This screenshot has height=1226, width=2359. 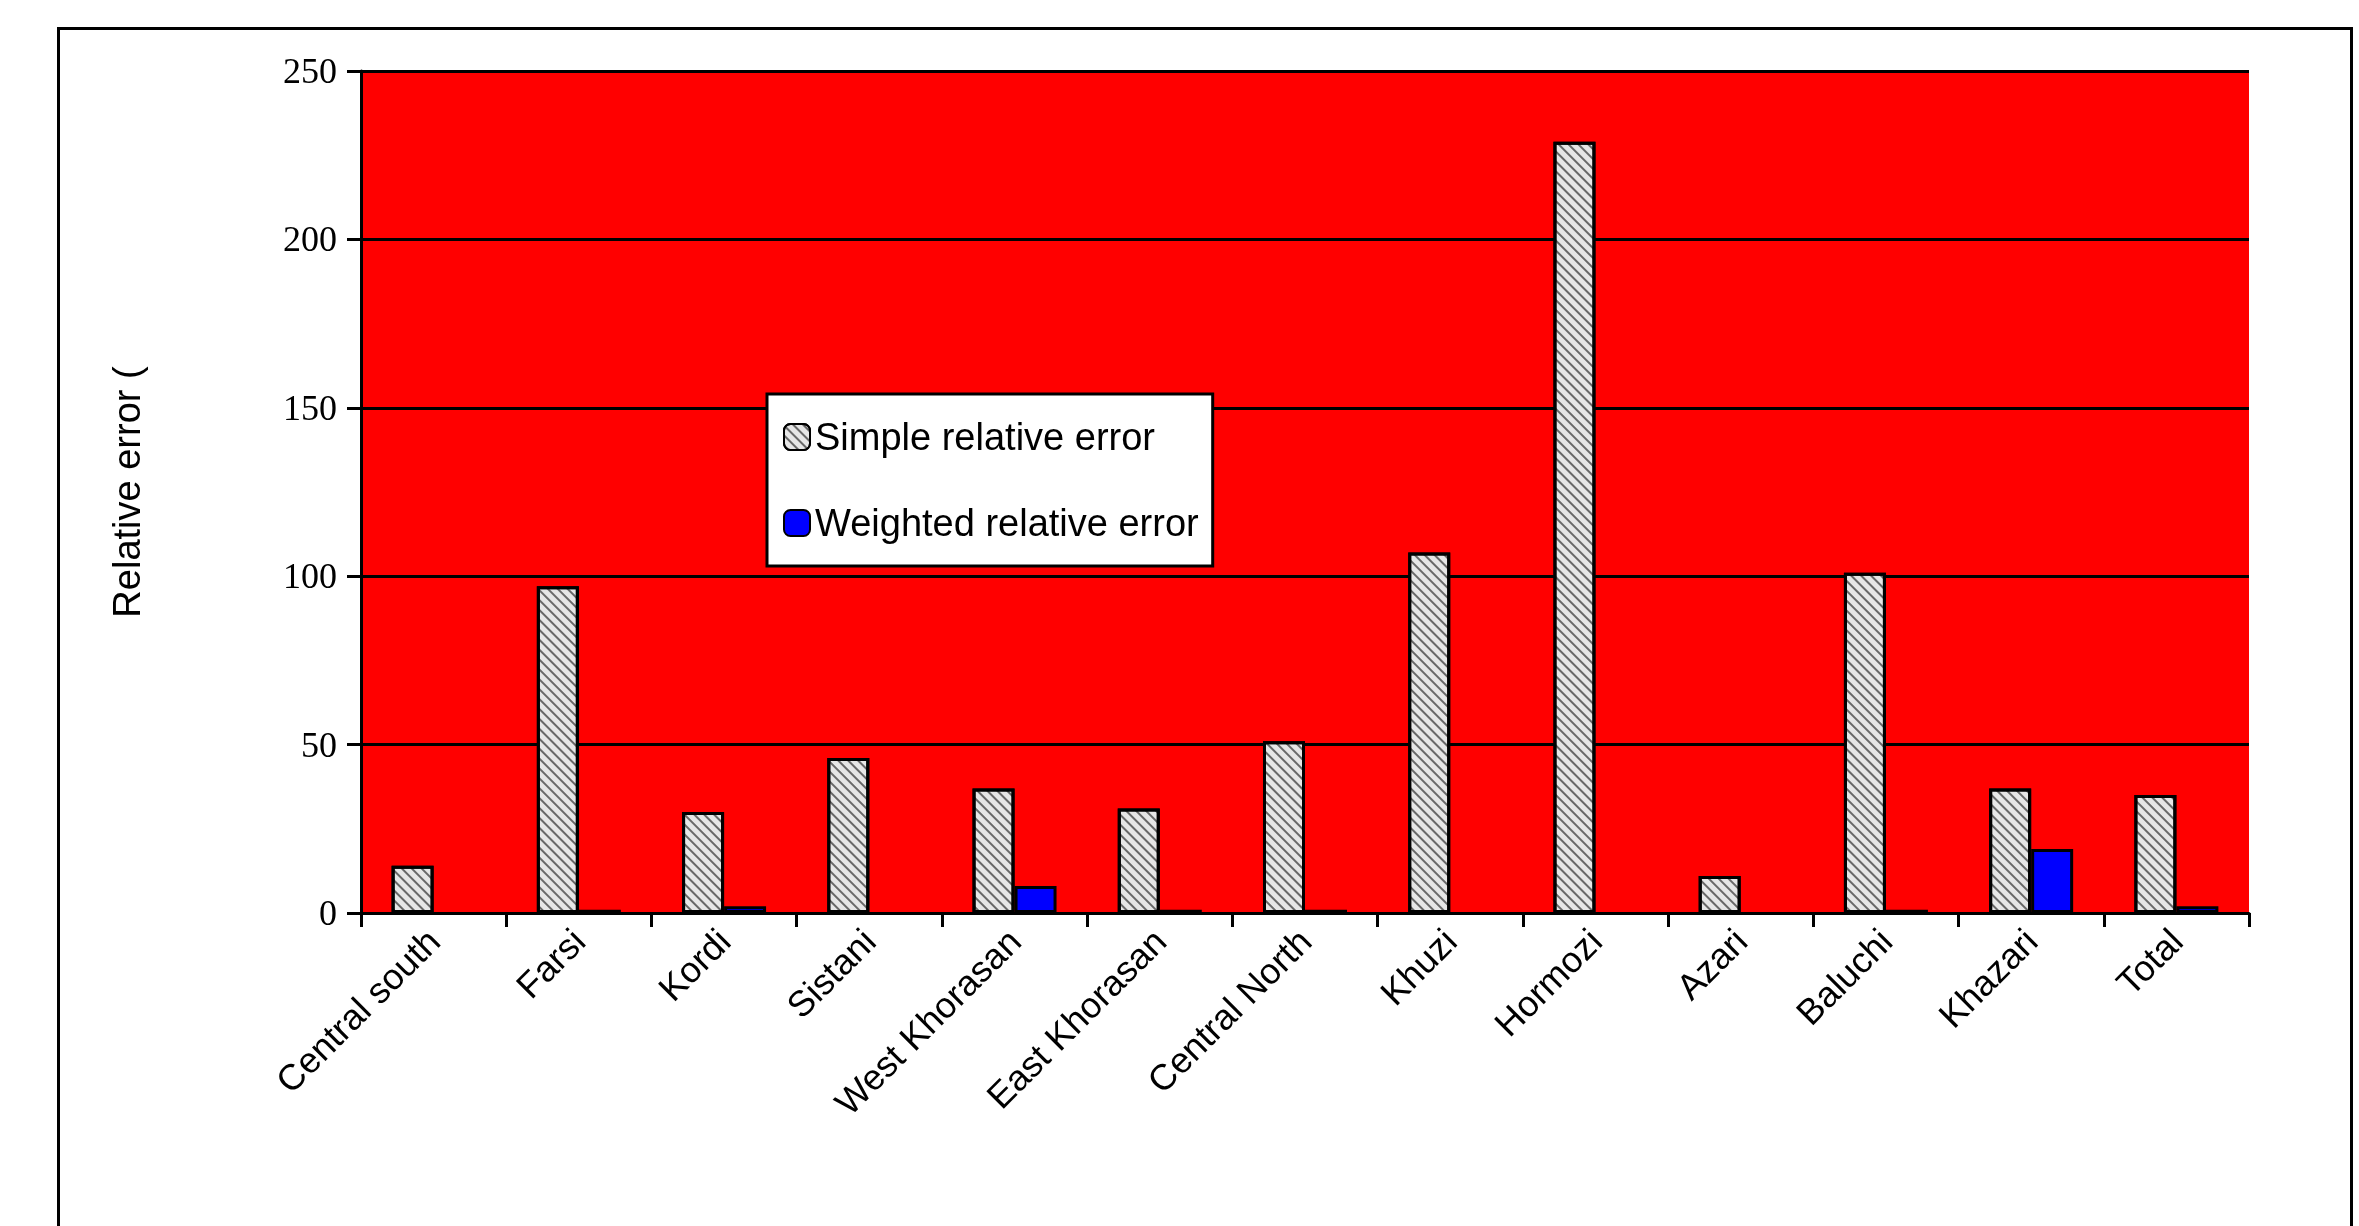 I want to click on y-axis-title: Relative error (, so click(x=127, y=492).